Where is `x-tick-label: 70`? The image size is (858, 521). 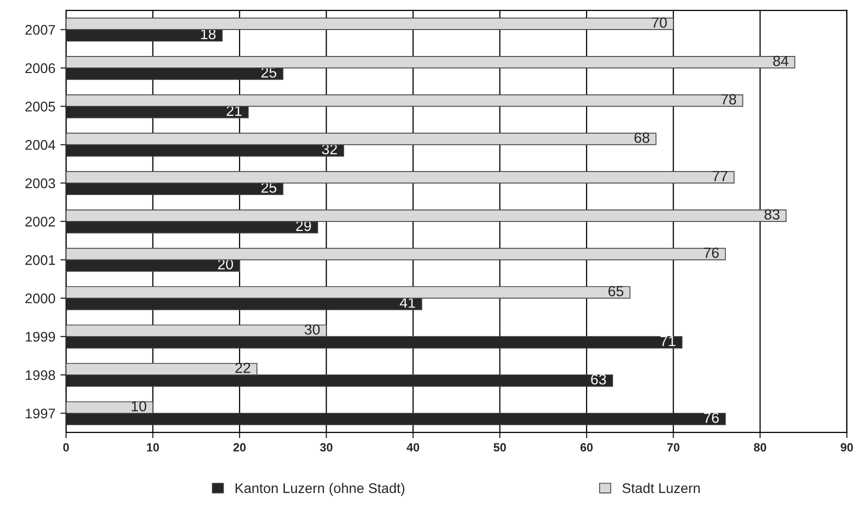 x-tick-label: 70 is located at coordinates (673, 447).